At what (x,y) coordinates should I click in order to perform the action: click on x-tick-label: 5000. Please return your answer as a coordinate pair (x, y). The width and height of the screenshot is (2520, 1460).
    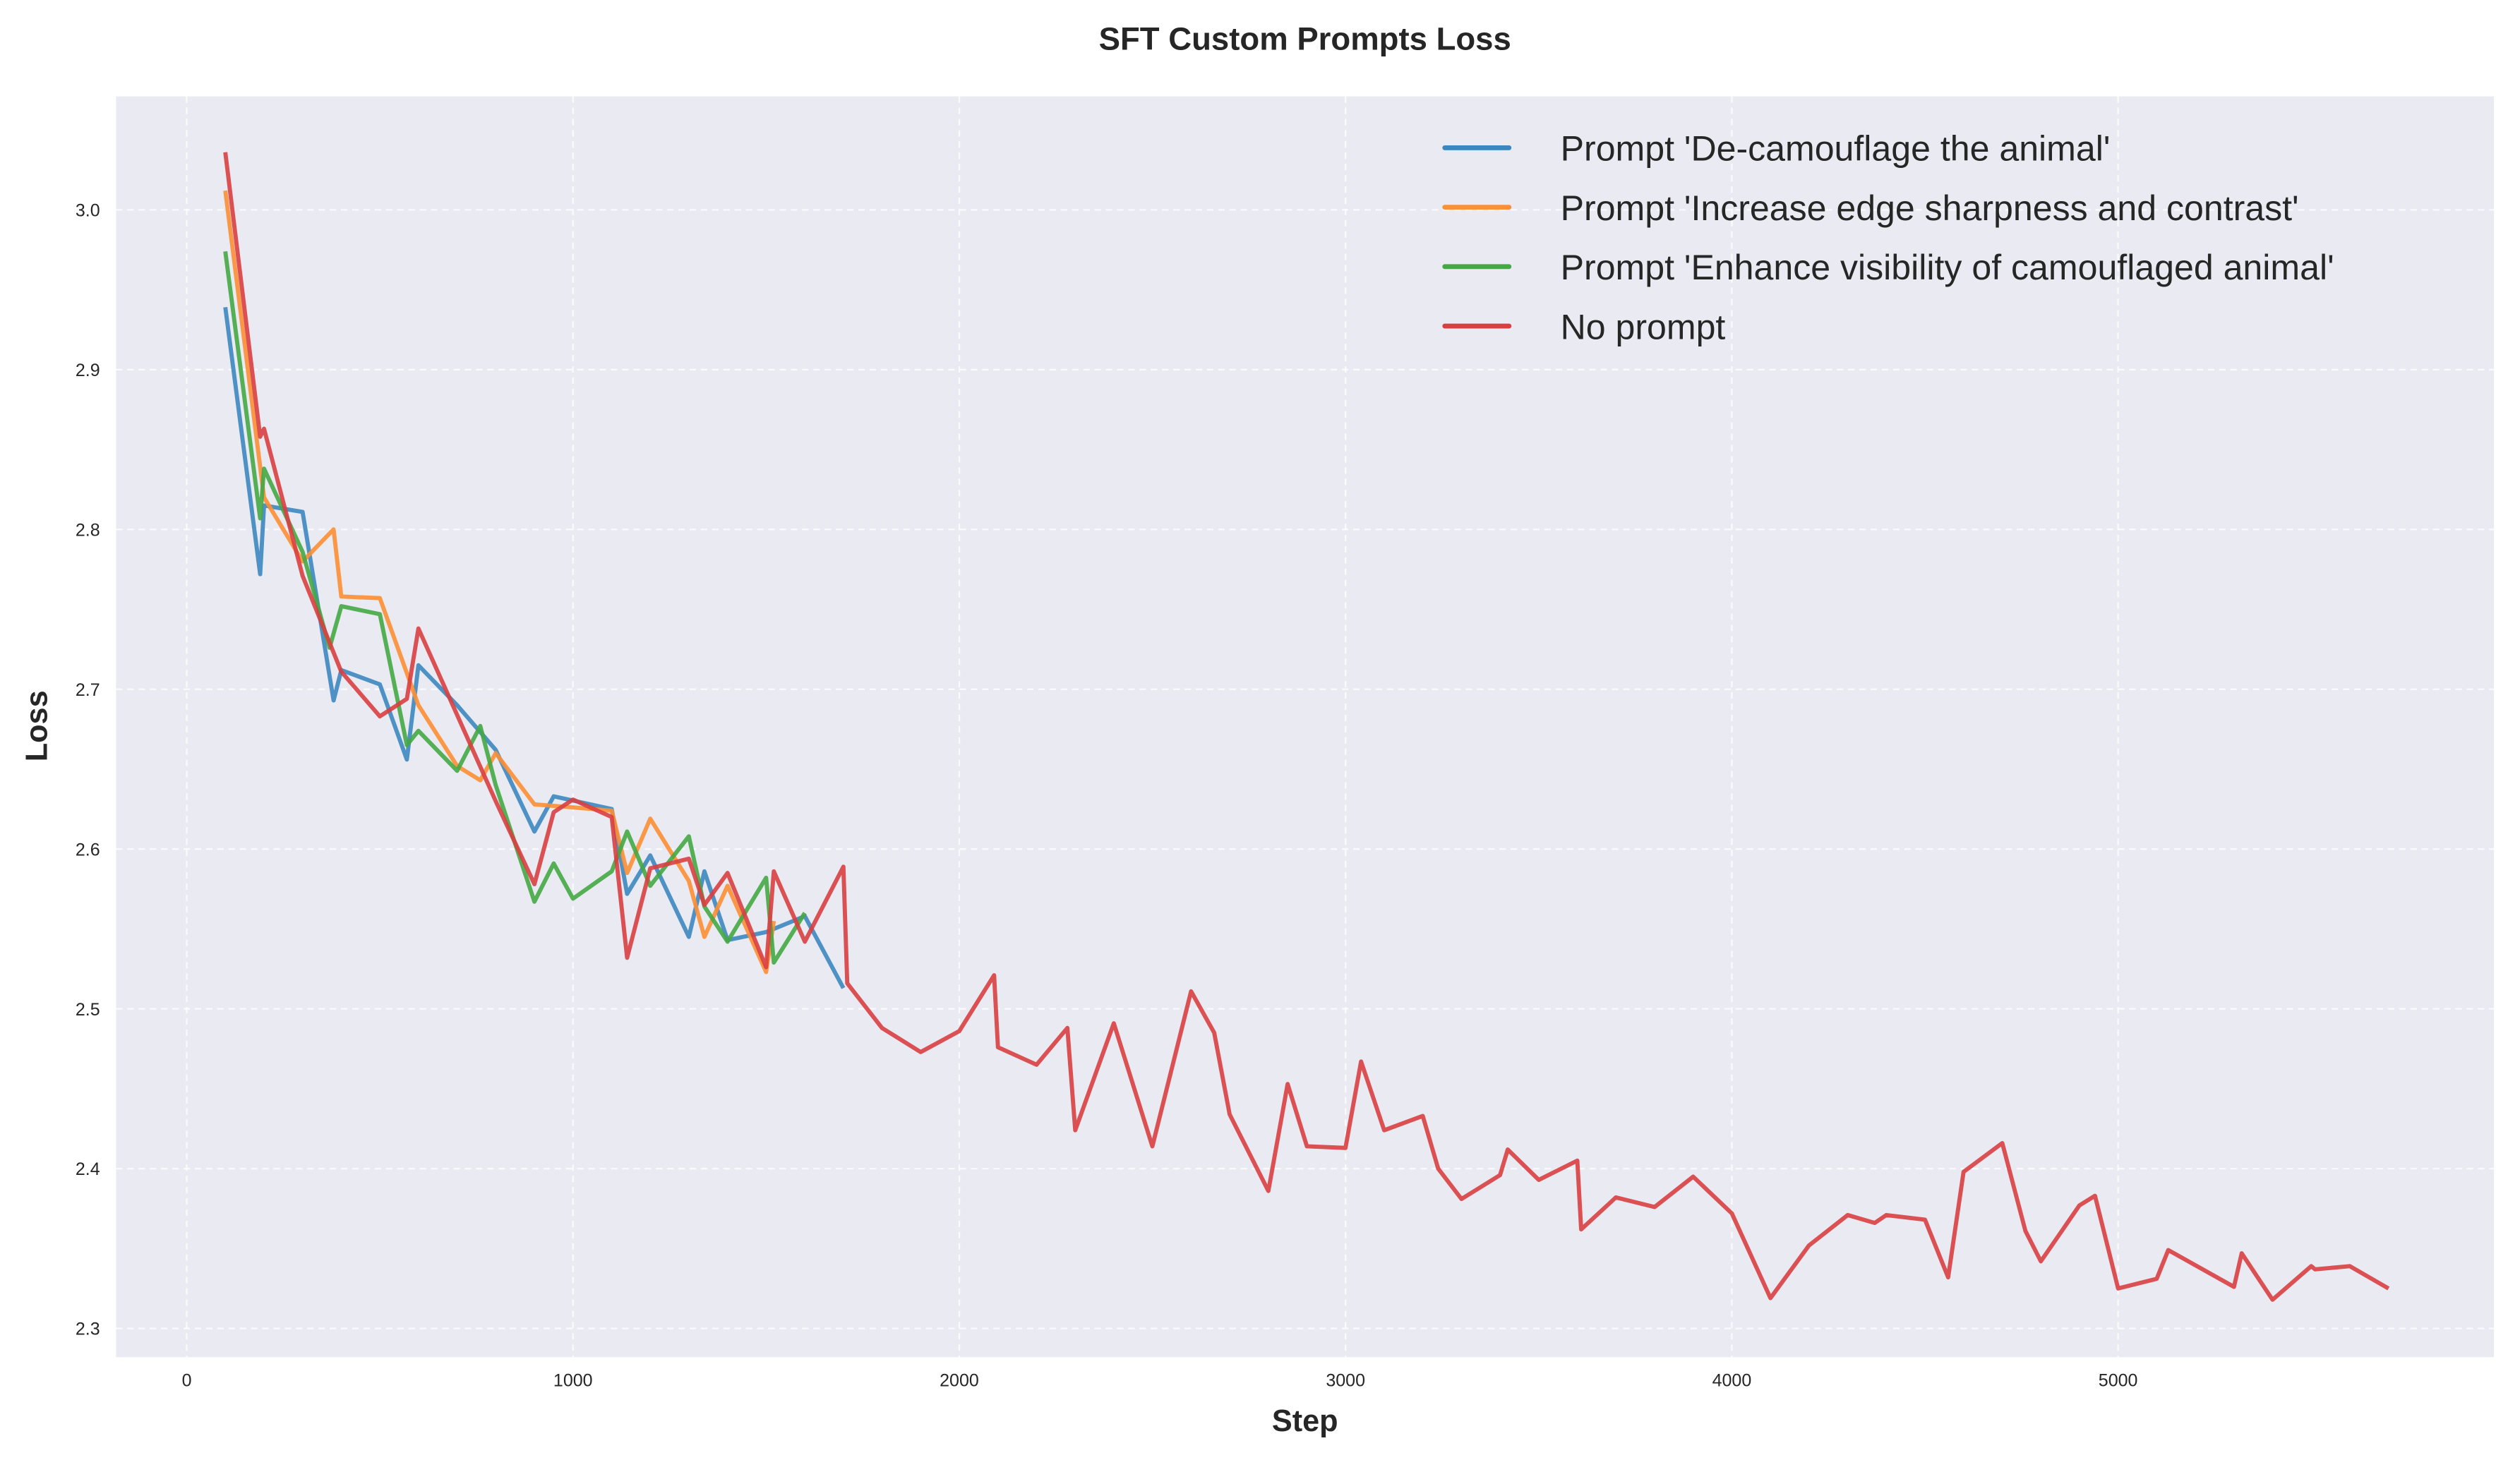
    Looking at the image, I should click on (2119, 1380).